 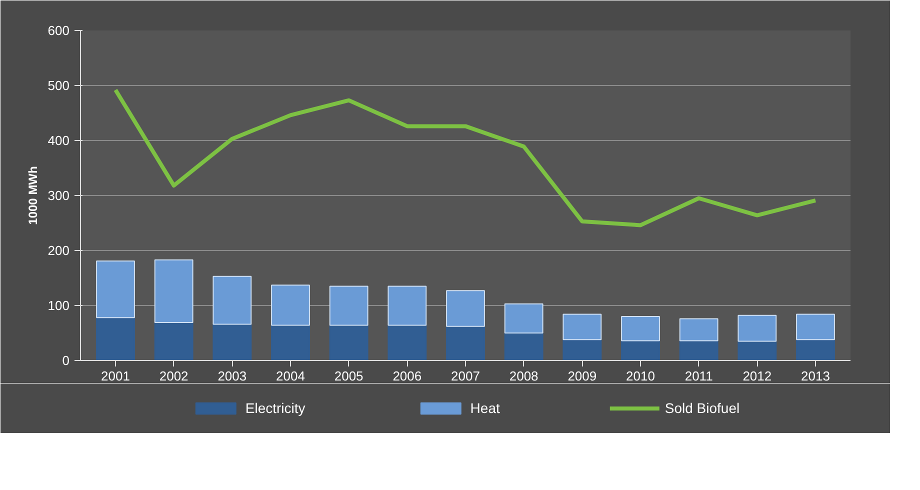 What do you see at coordinates (275, 408) in the screenshot?
I see `legend-label: Electricity` at bounding box center [275, 408].